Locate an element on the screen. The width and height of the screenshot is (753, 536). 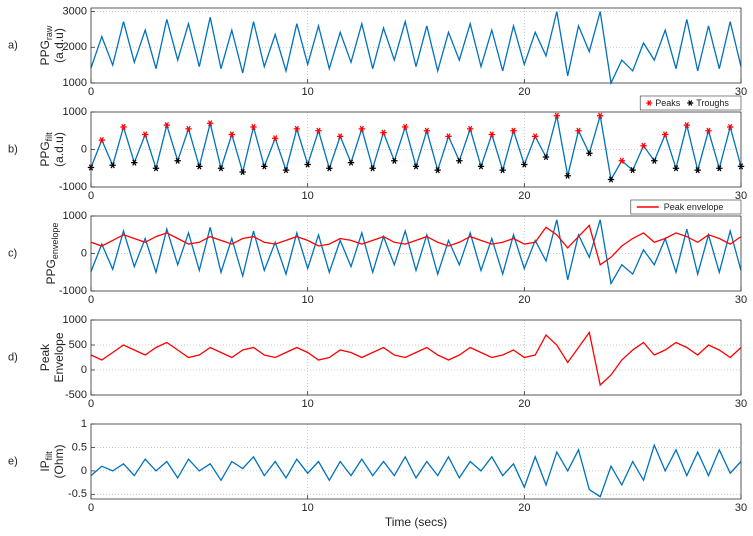
y-tick-label: -500 is located at coordinates (76, 395).